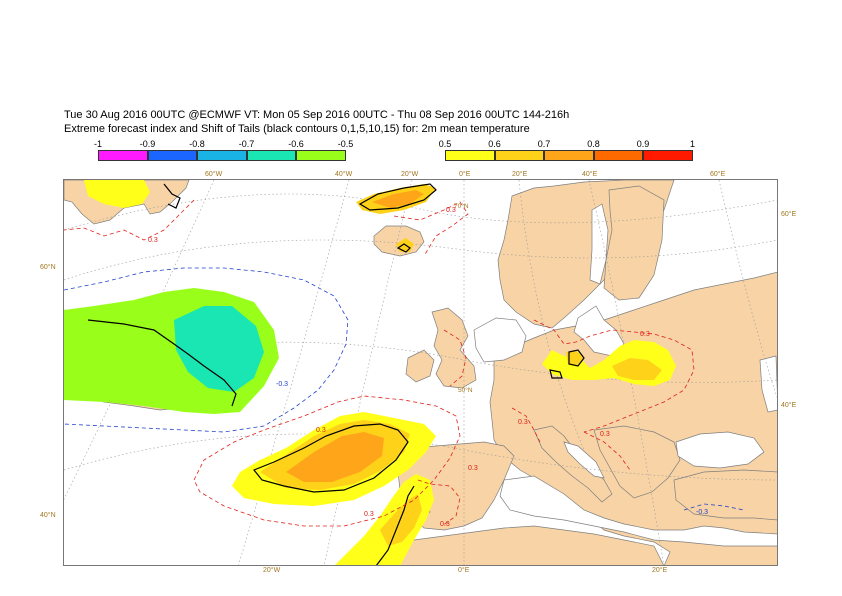 This screenshot has width=842, height=596. What do you see at coordinates (345, 144) in the screenshot?
I see `colorbar-negative-label: -0.5` at bounding box center [345, 144].